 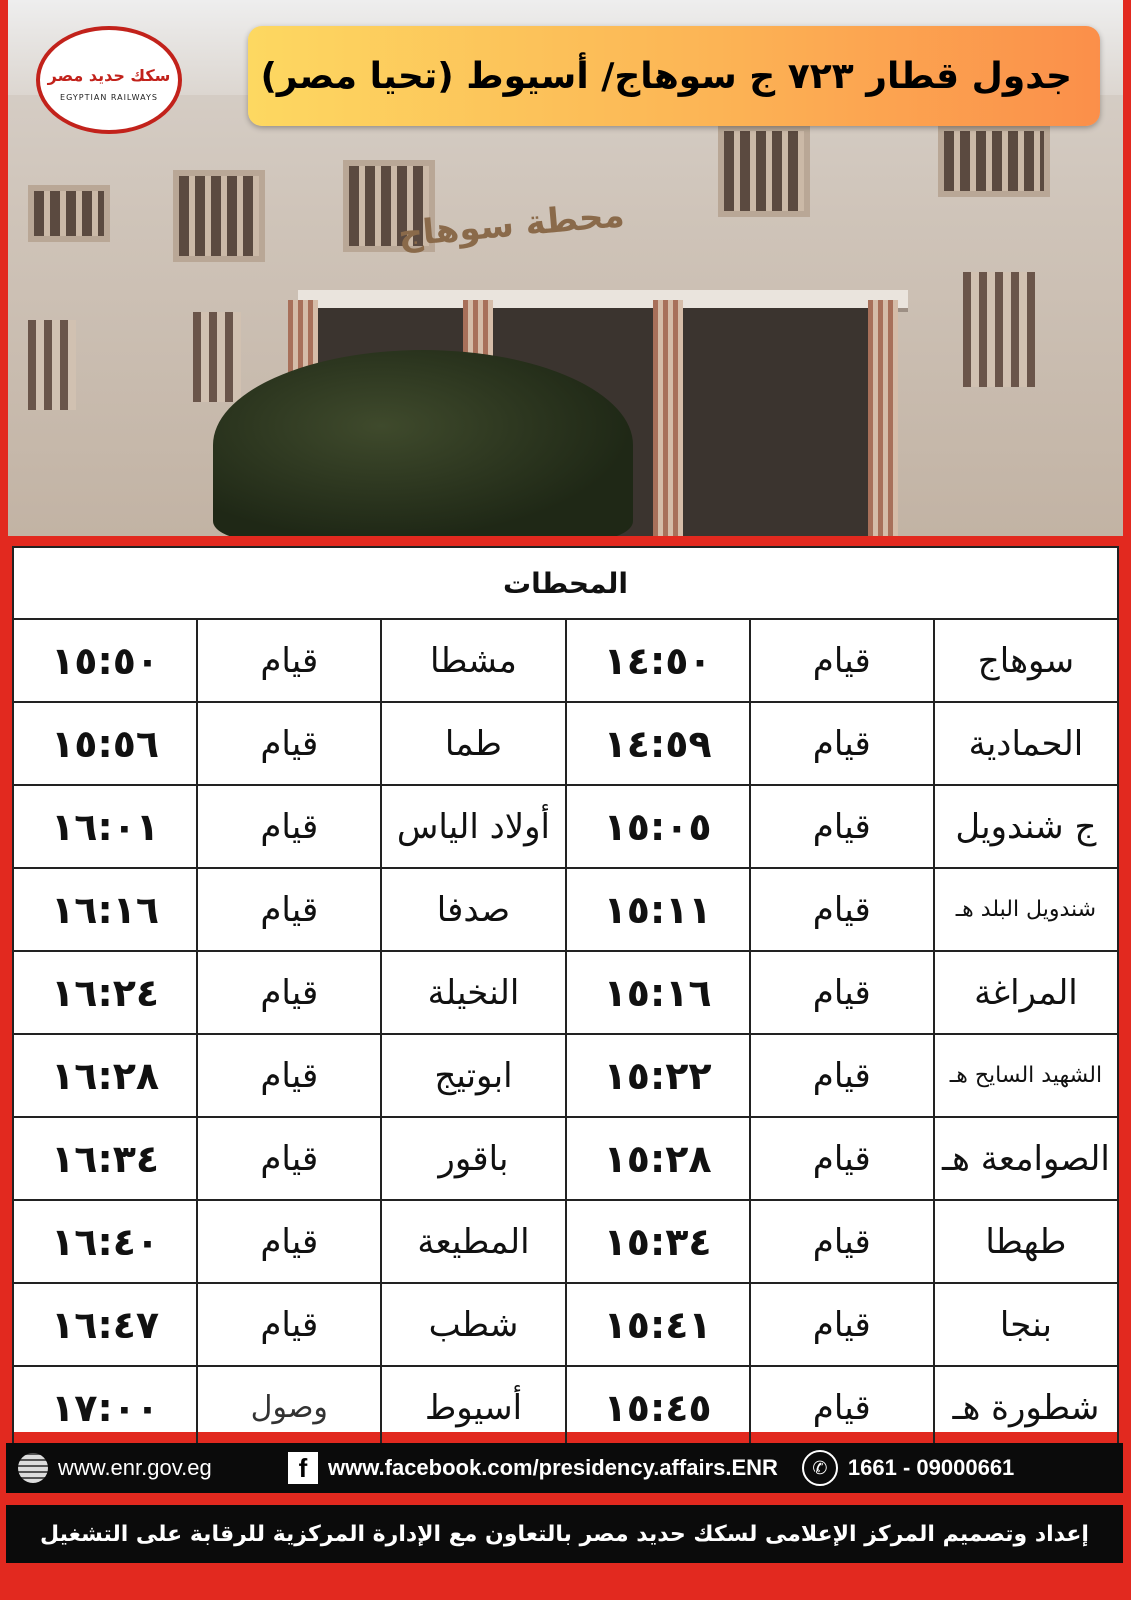 I want to click on station-cell: النخيلة, so click(x=473, y=992).